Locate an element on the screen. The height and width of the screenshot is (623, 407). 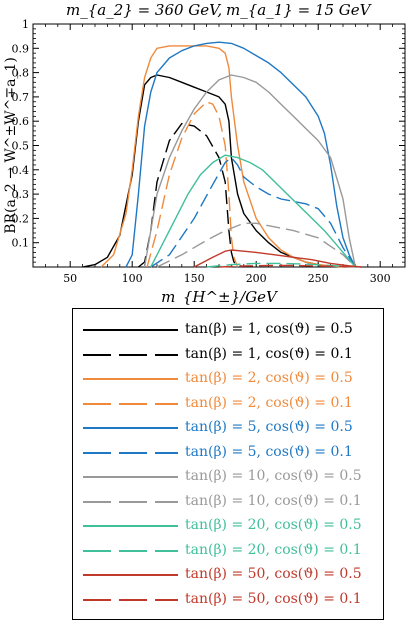
y-tick-label: 0.4 is located at coordinates (21, 170).